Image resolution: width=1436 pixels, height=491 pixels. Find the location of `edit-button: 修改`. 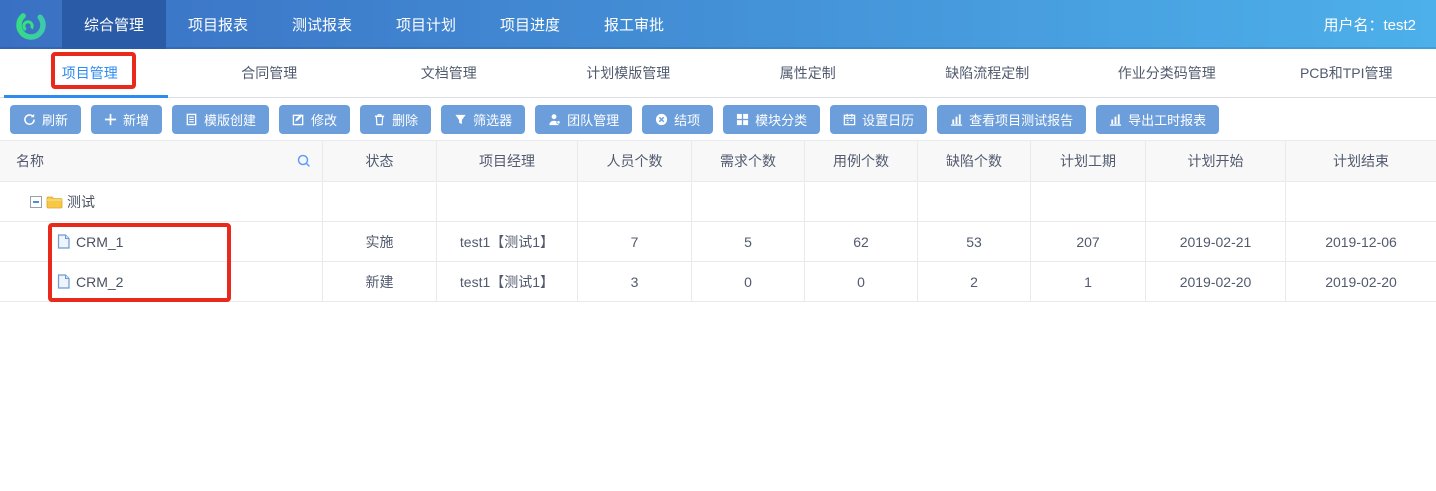

edit-button: 修改 is located at coordinates (315, 119).